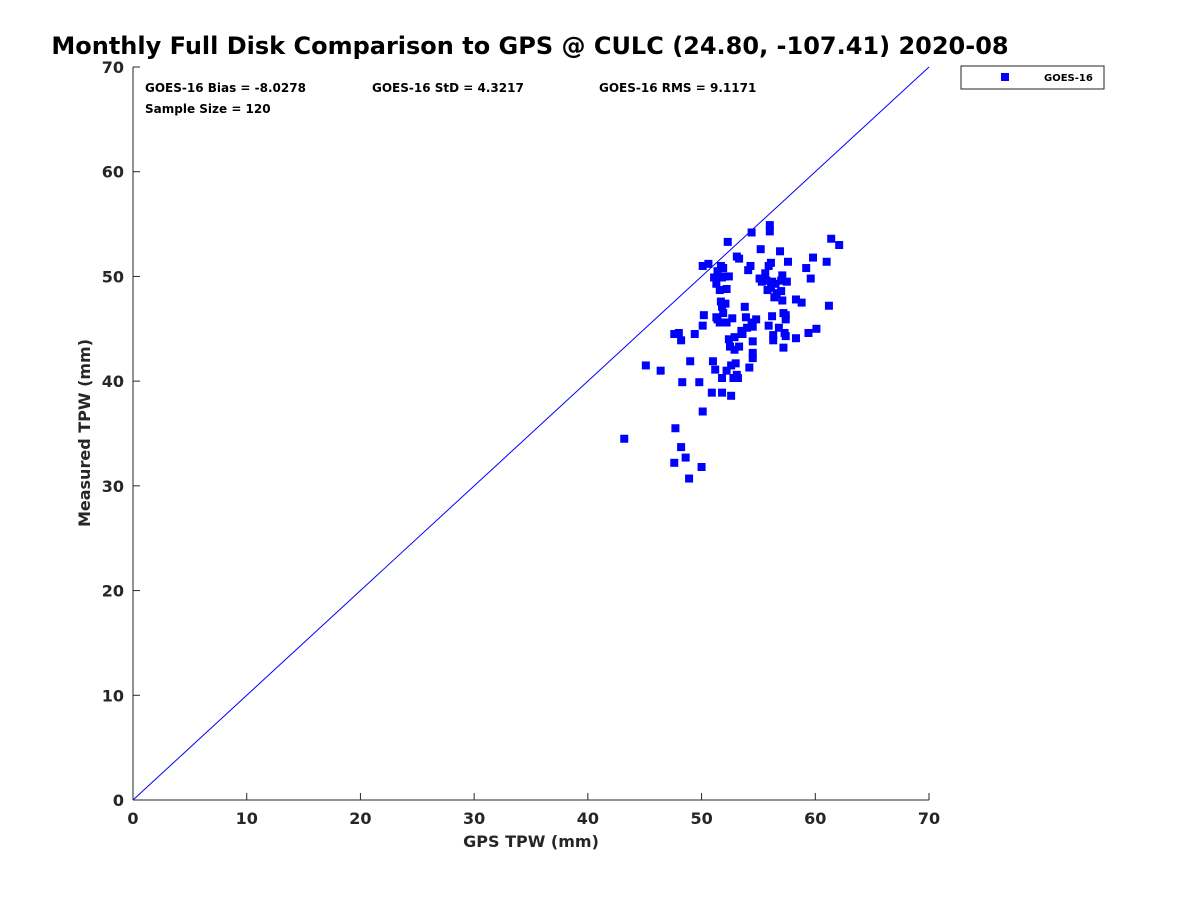 This screenshot has width=1200, height=900. Describe the element at coordinates (677, 88) in the screenshot. I see `rms-stat: GOES-16 RMS = 9.1171` at that location.